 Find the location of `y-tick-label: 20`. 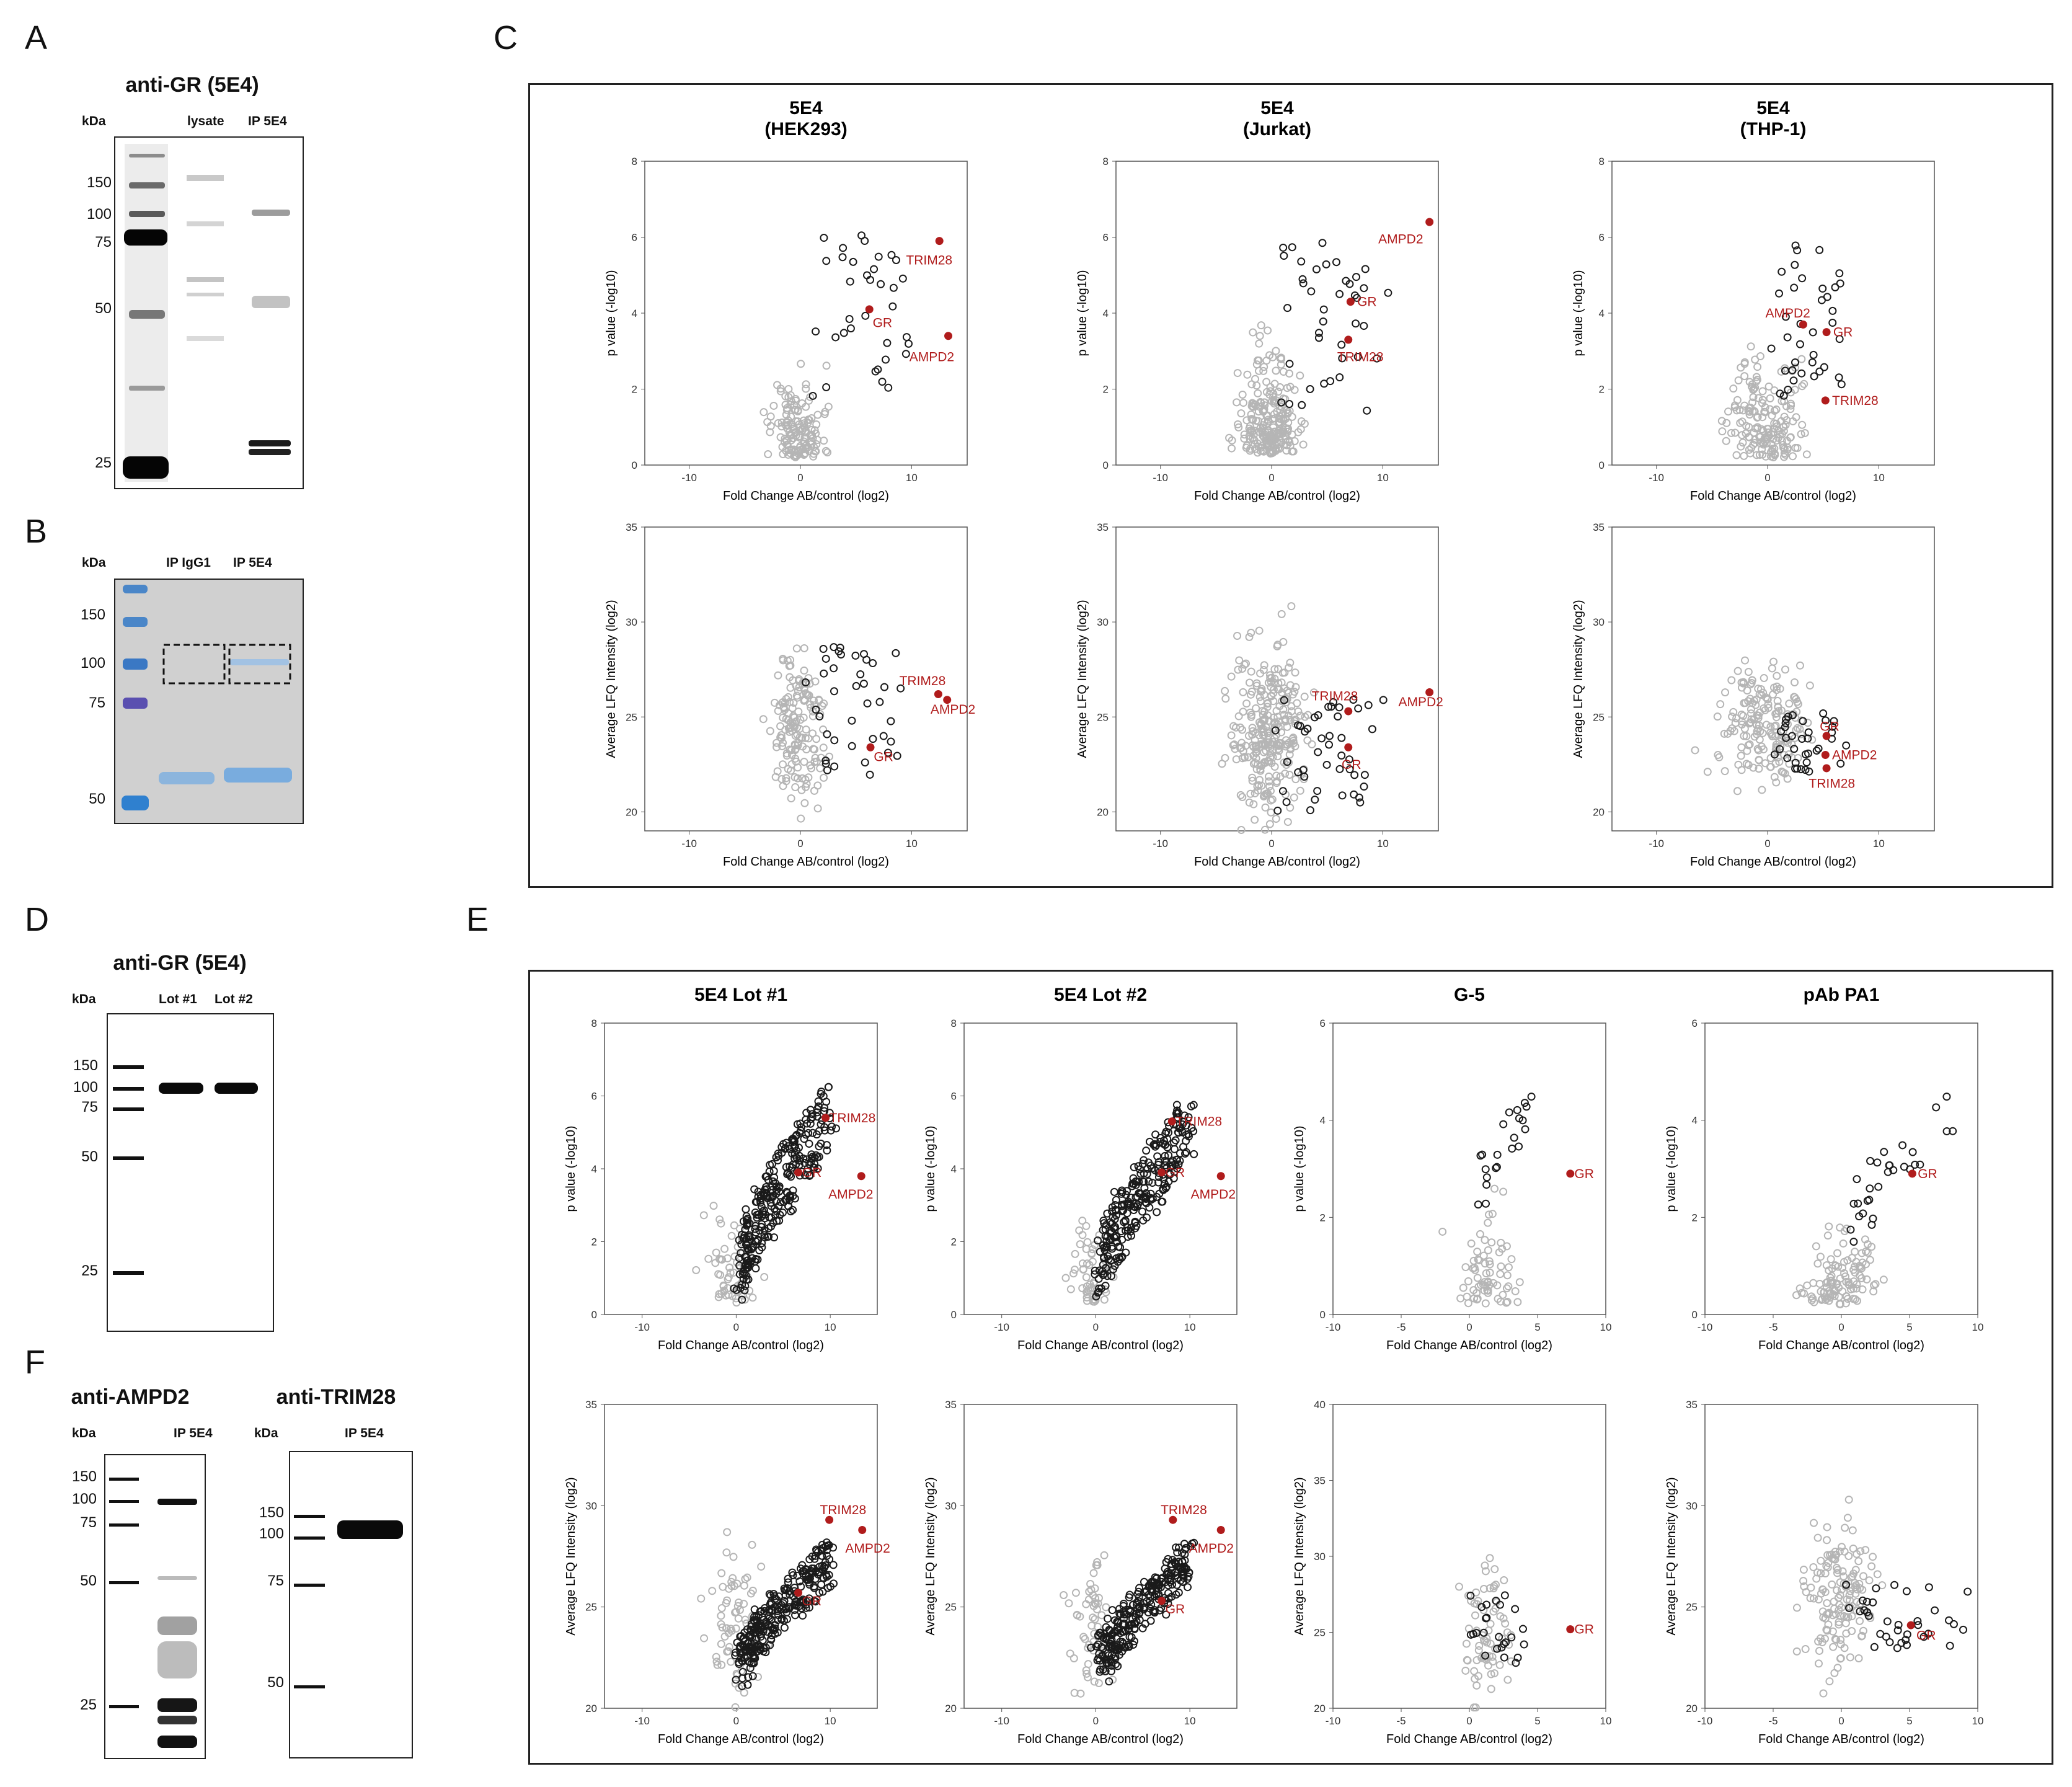

y-tick-label: 20 is located at coordinates (951, 1708).